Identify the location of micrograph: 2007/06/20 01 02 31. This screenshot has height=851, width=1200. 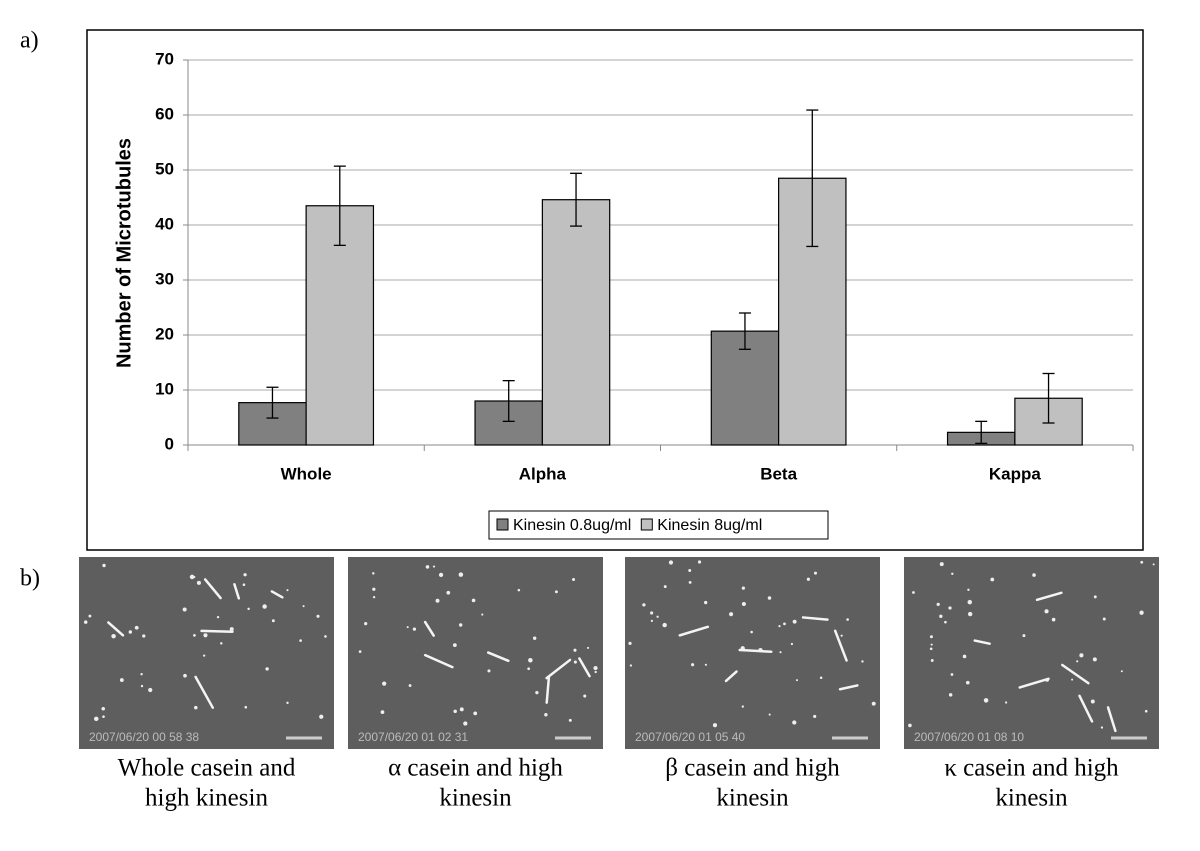
(475, 653).